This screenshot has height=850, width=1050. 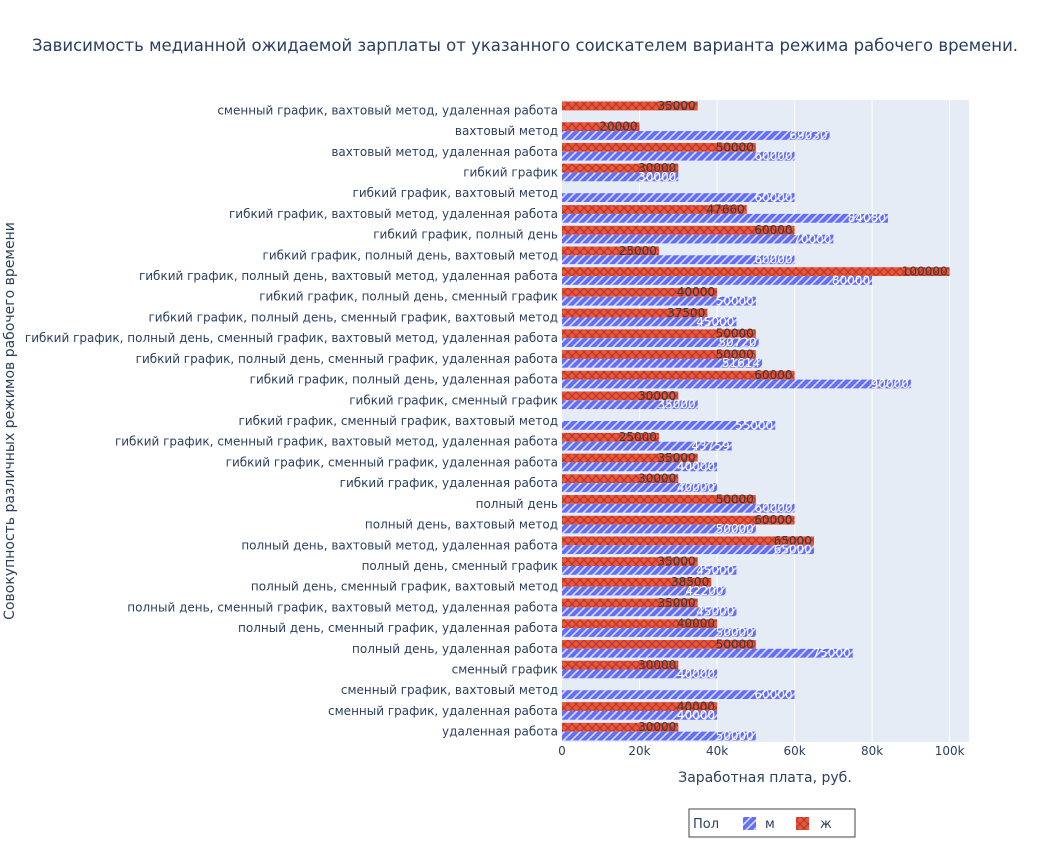 I want to click on data-label-m: 55000, so click(x=754, y=425).